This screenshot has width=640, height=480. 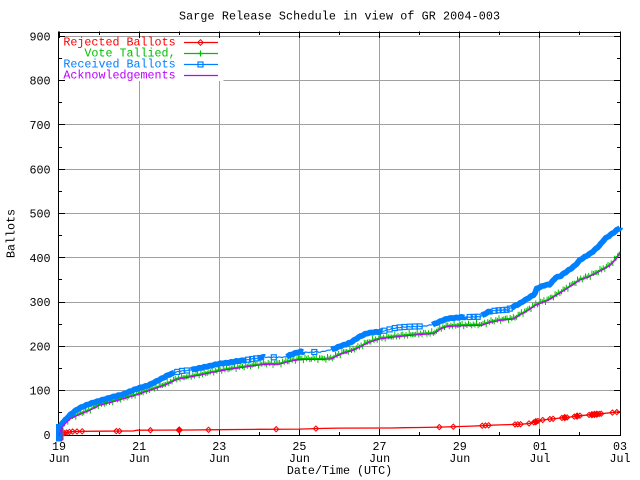 What do you see at coordinates (39, 347) in the screenshot?
I see `svg-text: 200` at bounding box center [39, 347].